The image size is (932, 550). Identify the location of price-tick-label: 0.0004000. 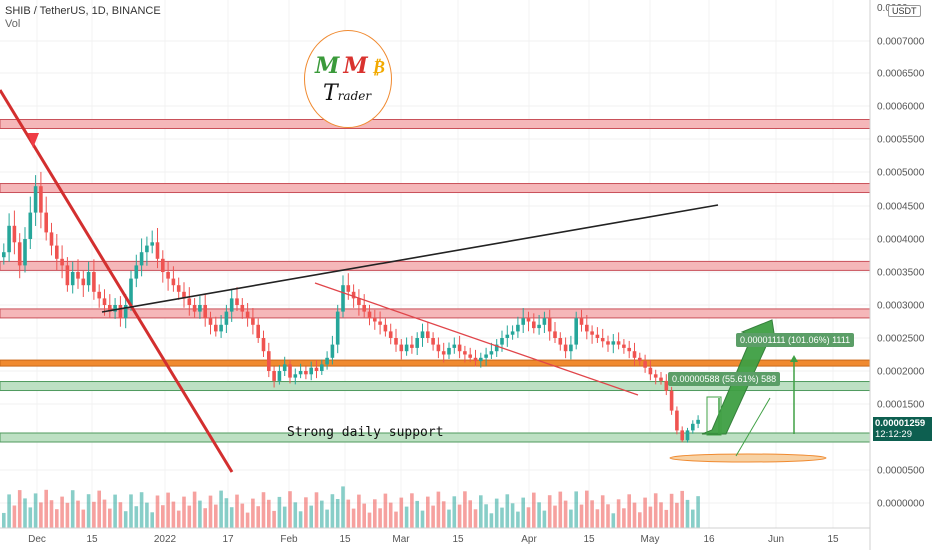
(901, 240).